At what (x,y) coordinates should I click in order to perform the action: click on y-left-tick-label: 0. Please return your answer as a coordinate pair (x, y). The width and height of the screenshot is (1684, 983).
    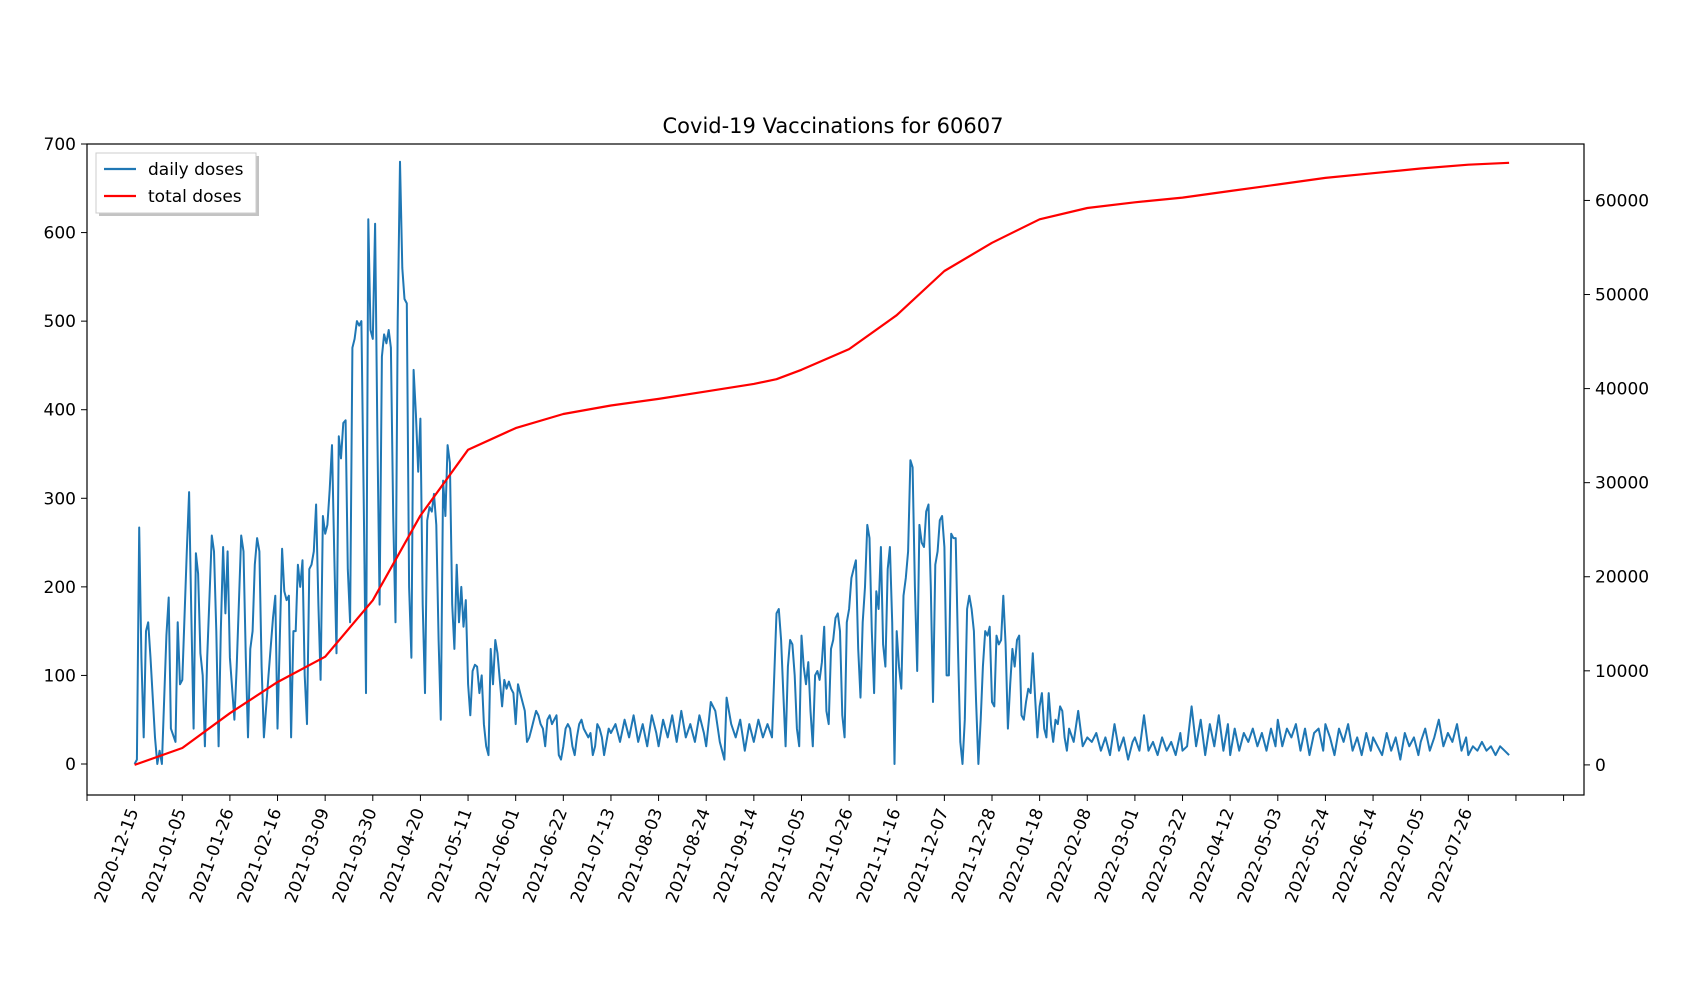
    Looking at the image, I should click on (70, 765).